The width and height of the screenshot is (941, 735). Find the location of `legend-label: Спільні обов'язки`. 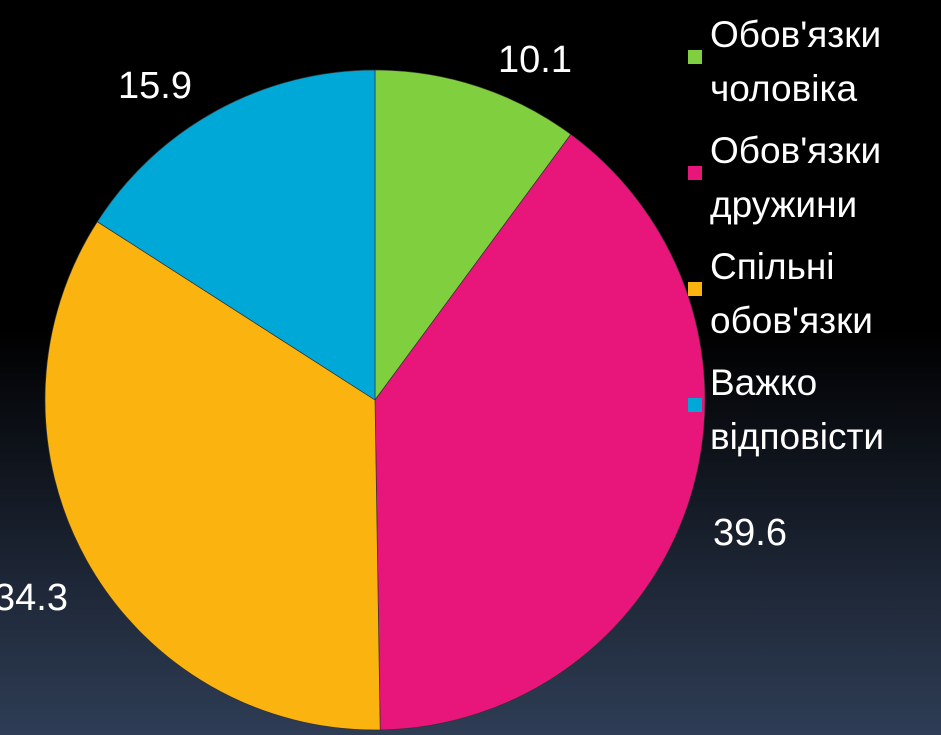

legend-label: Спільні обов'язки is located at coordinates (791, 293).